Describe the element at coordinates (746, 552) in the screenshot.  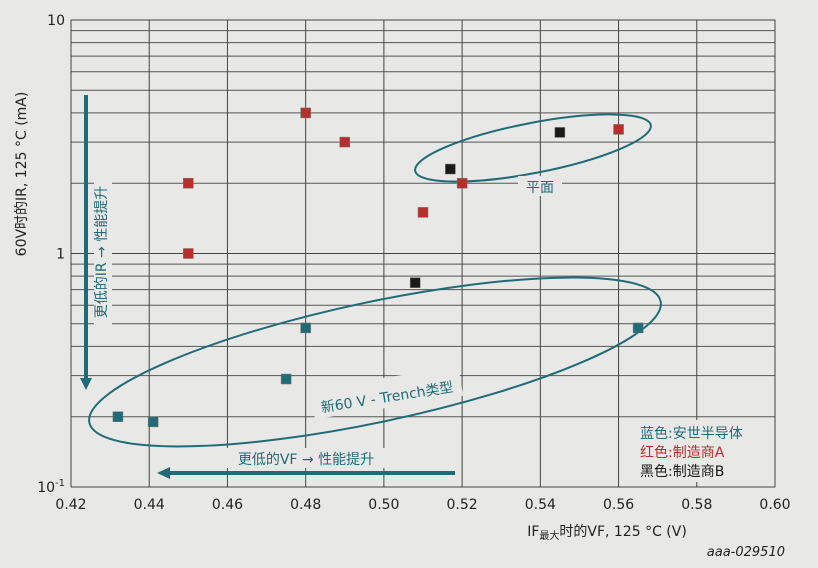
I see `figure-id: aaa-029510` at that location.